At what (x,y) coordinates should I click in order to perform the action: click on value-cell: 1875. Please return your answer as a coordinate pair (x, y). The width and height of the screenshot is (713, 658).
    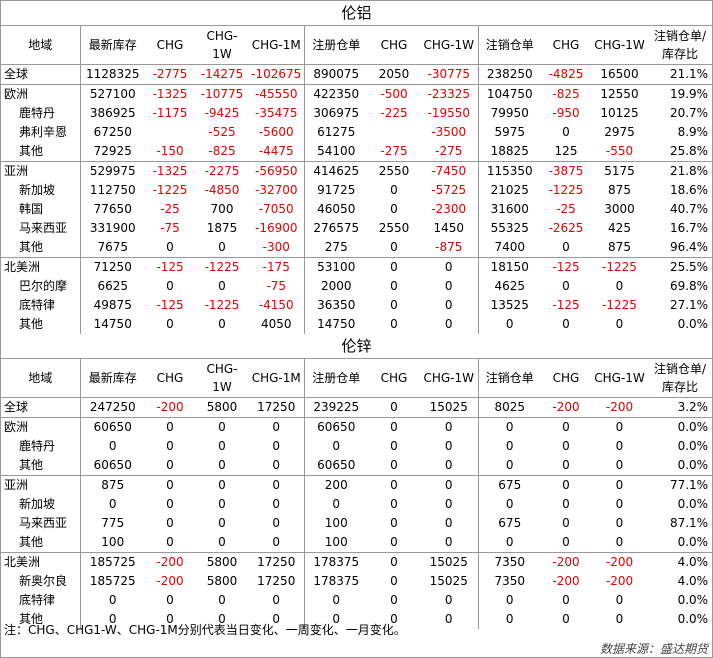
    Looking at the image, I should click on (222, 228).